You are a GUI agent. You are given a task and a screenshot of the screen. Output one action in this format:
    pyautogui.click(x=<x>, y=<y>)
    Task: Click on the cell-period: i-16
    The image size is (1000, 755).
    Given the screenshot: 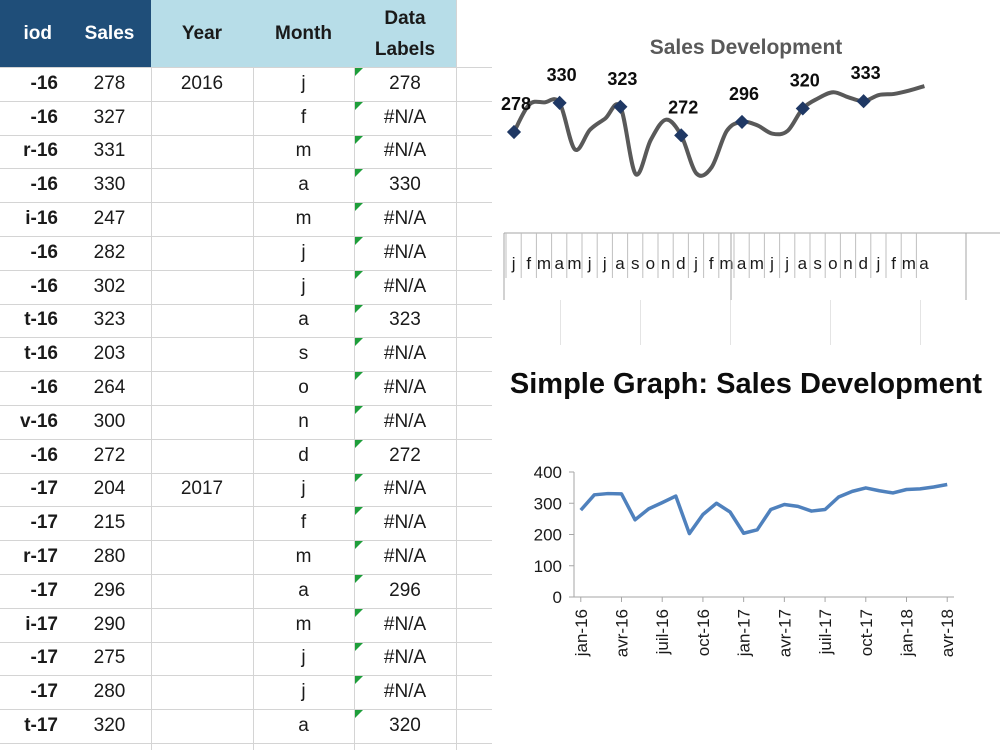 What is the action you would take?
    pyautogui.click(x=41, y=219)
    